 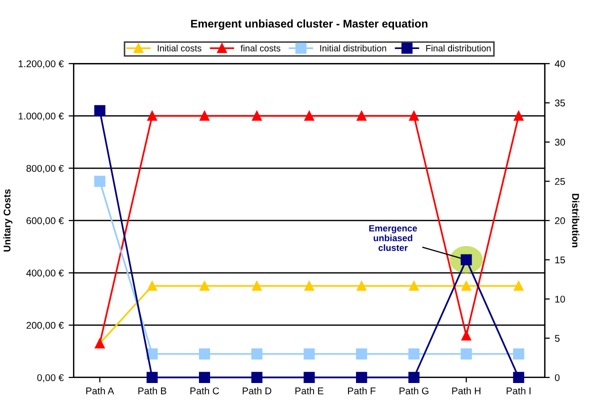 What do you see at coordinates (560, 260) in the screenshot?
I see `y2-tick-label: 15` at bounding box center [560, 260].